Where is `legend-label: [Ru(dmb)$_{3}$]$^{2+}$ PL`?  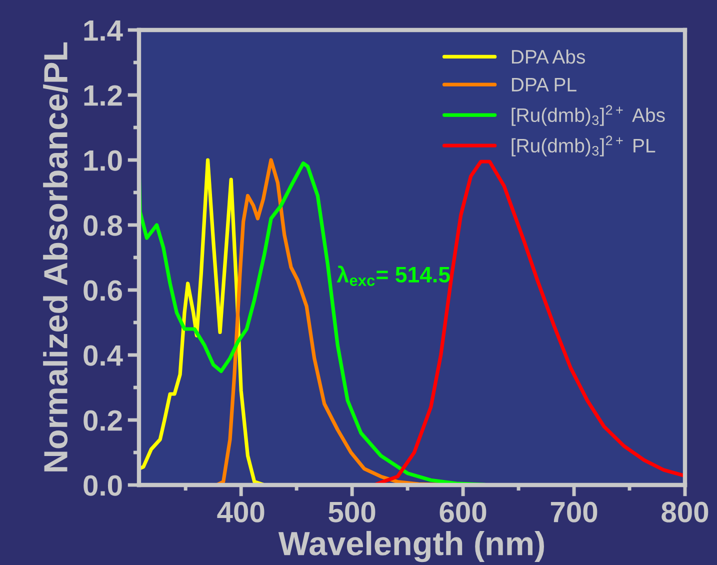
legend-label: [Ru(dmb)$_{3}$]$^{2+}$ PL is located at coordinates (584, 146).